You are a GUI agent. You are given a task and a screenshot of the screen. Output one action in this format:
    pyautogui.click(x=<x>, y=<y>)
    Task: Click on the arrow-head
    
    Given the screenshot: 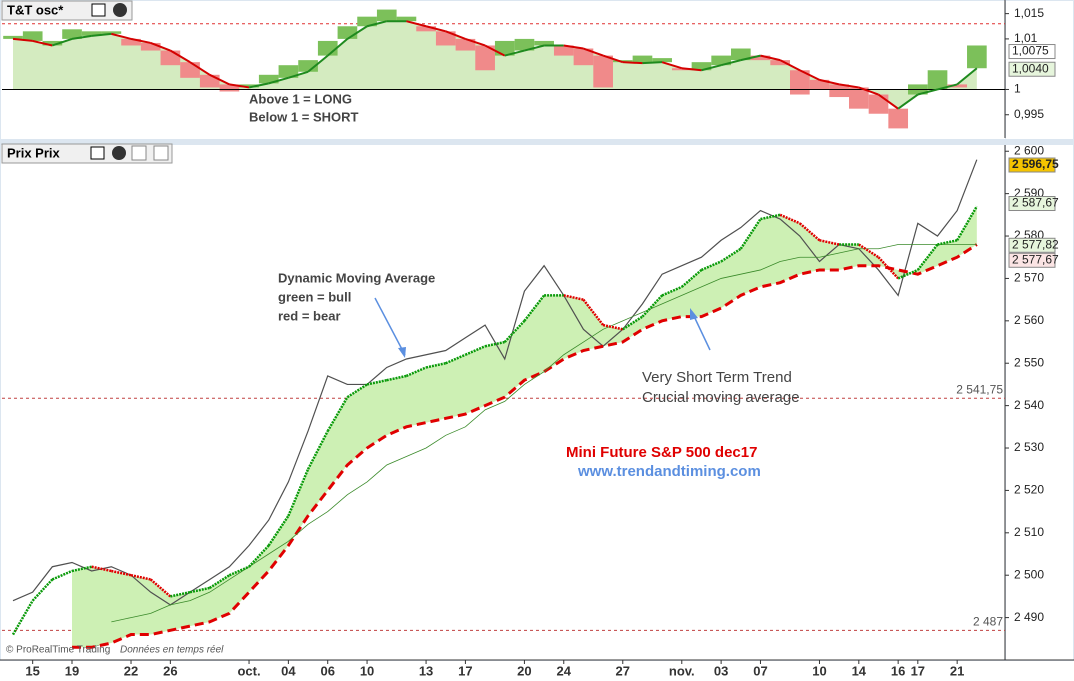 What is the action you would take?
    pyautogui.click(x=694, y=314)
    